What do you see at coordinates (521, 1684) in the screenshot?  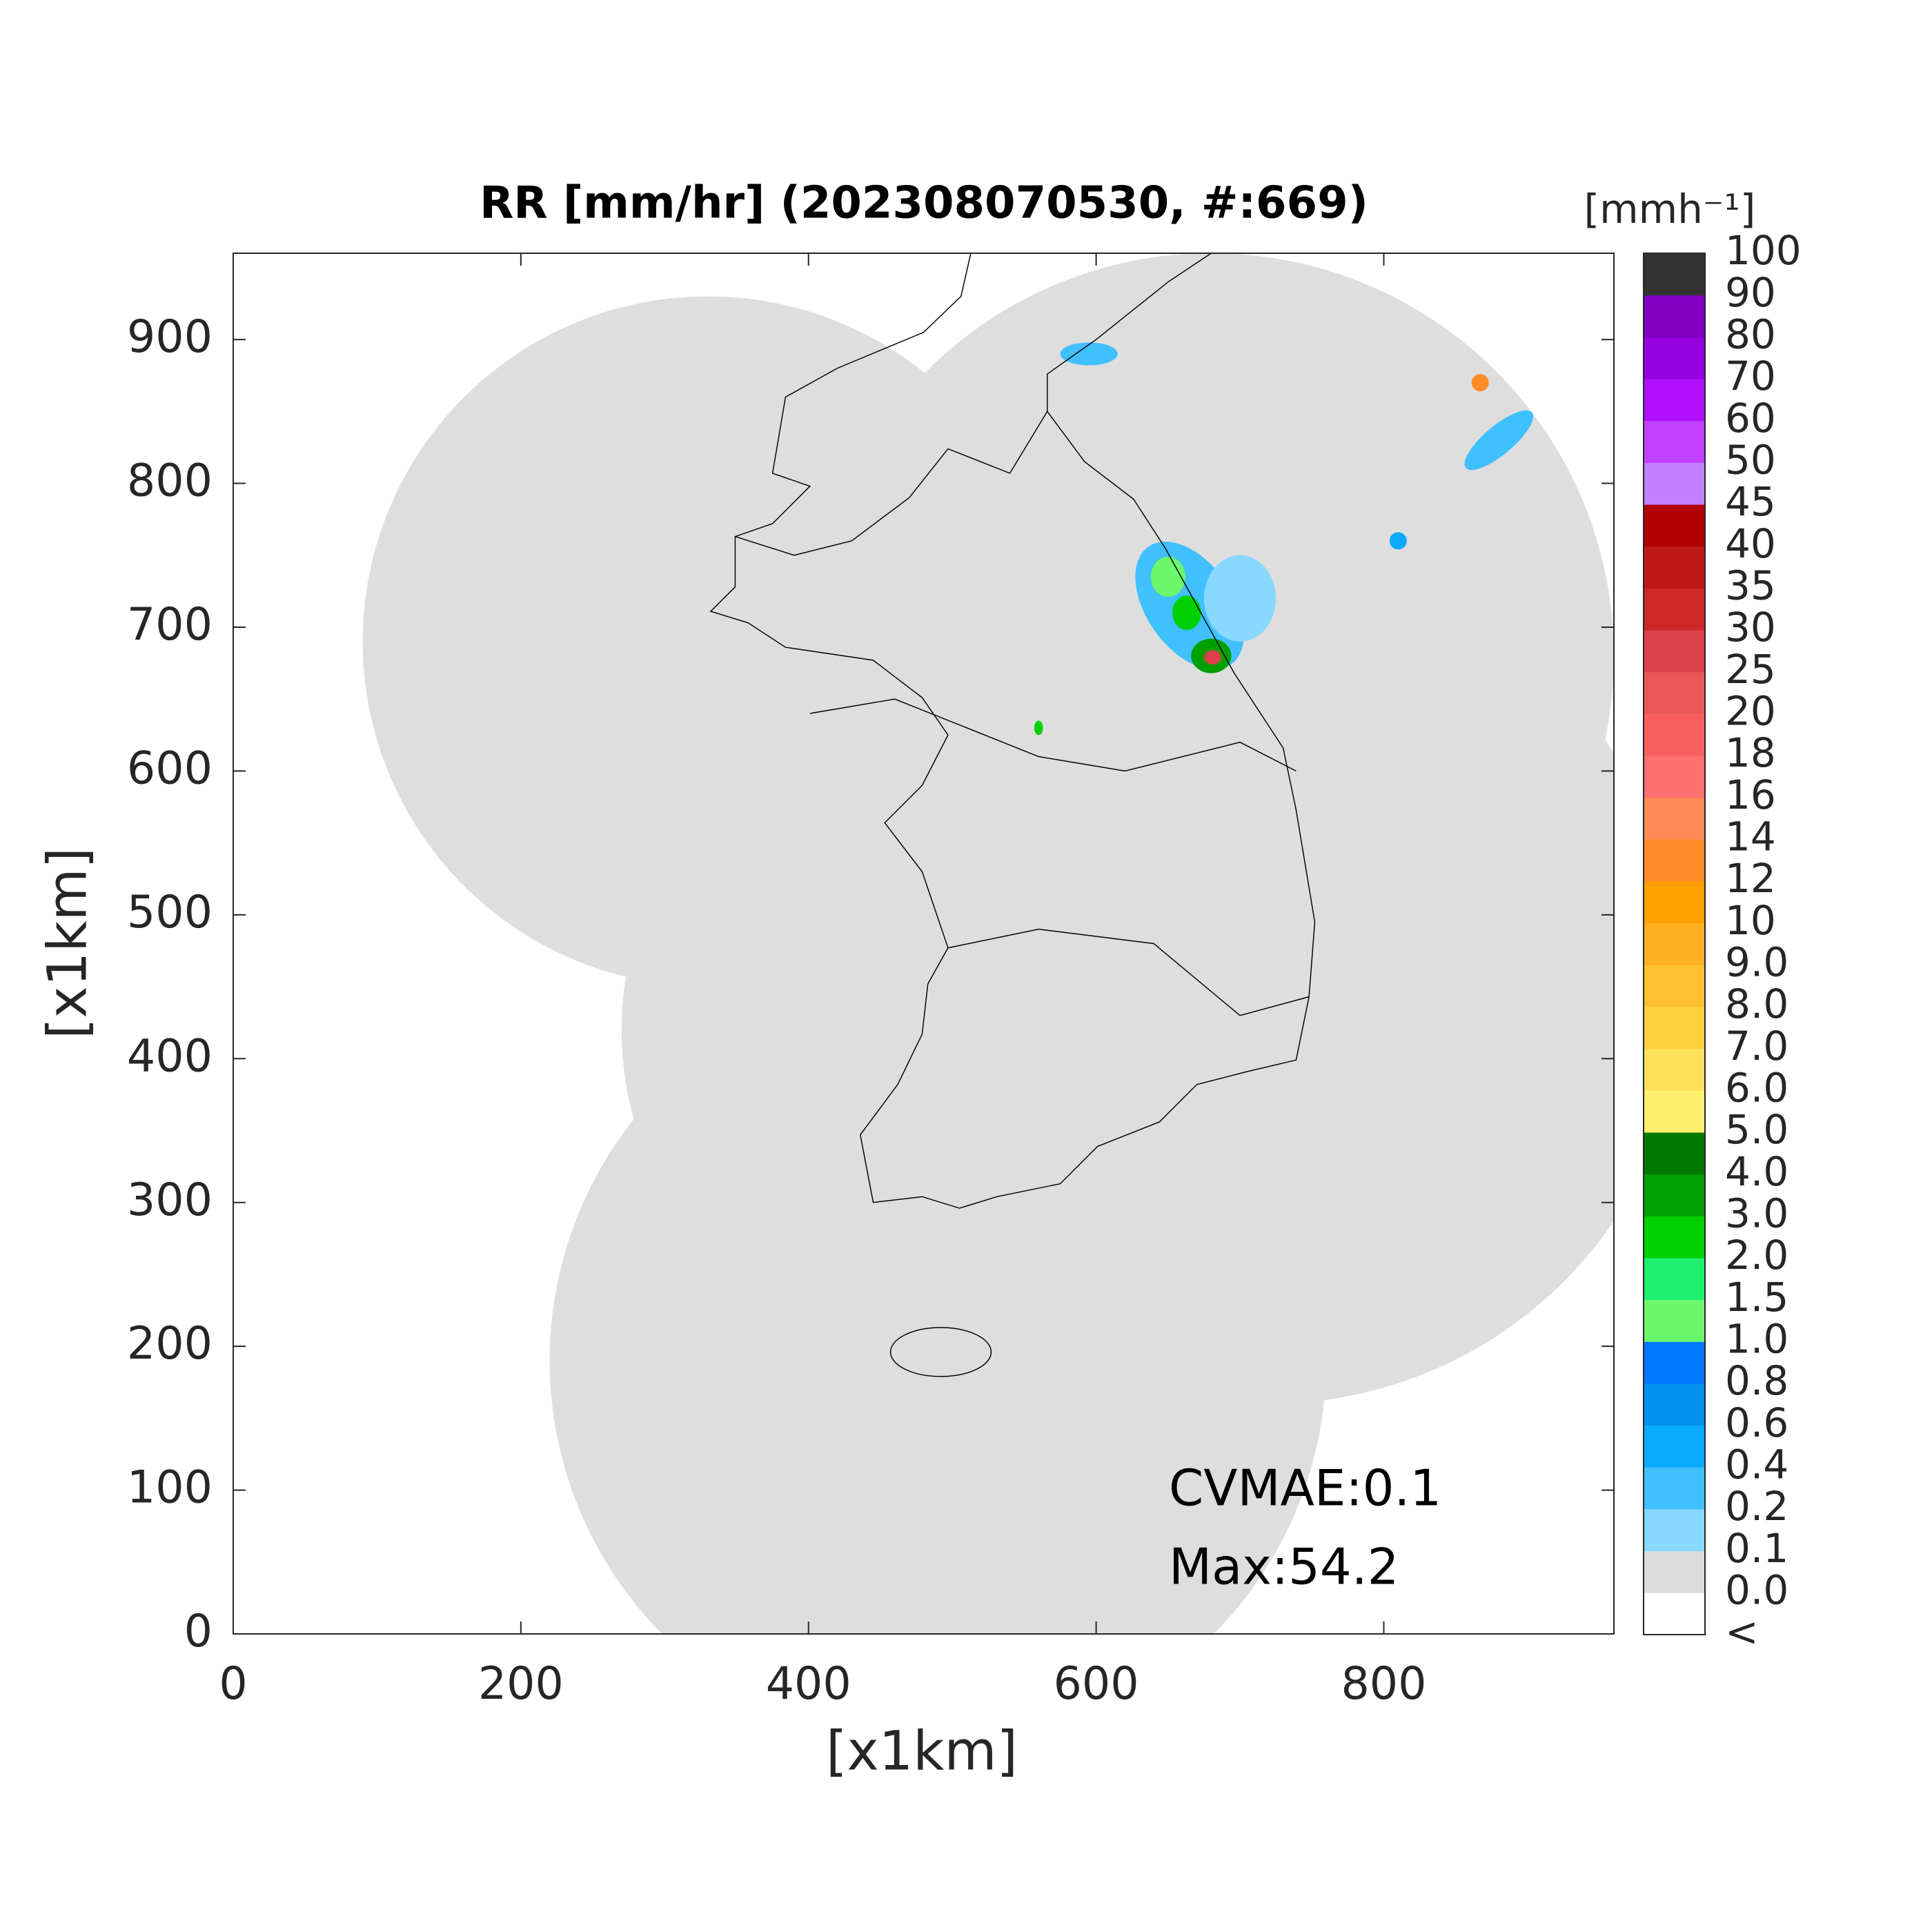 I see `x-tick-label: 200` at bounding box center [521, 1684].